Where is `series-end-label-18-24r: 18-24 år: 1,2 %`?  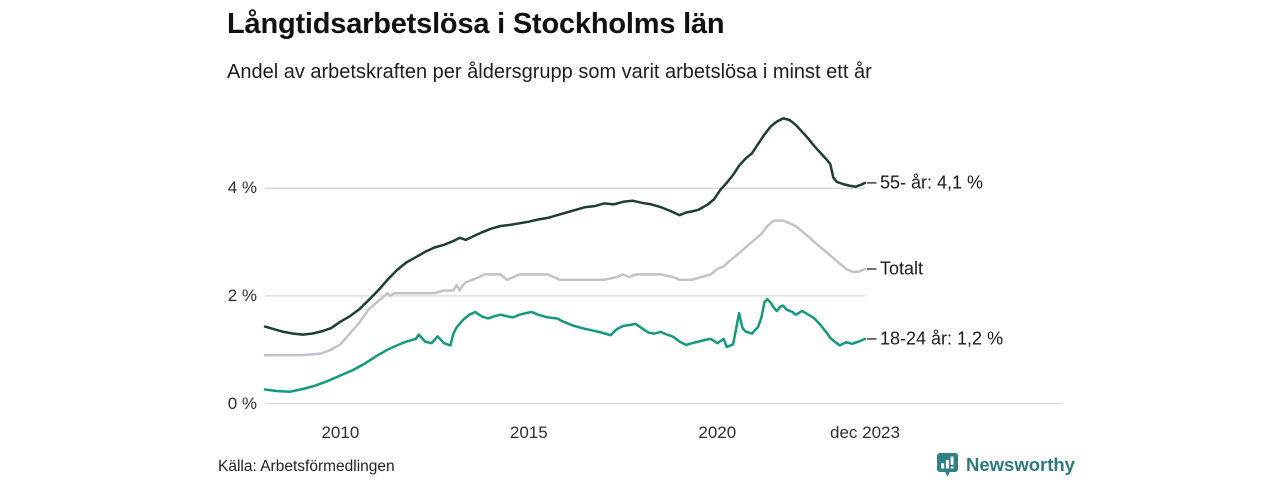 series-end-label-18-24r: 18-24 år: 1,2 % is located at coordinates (942, 338).